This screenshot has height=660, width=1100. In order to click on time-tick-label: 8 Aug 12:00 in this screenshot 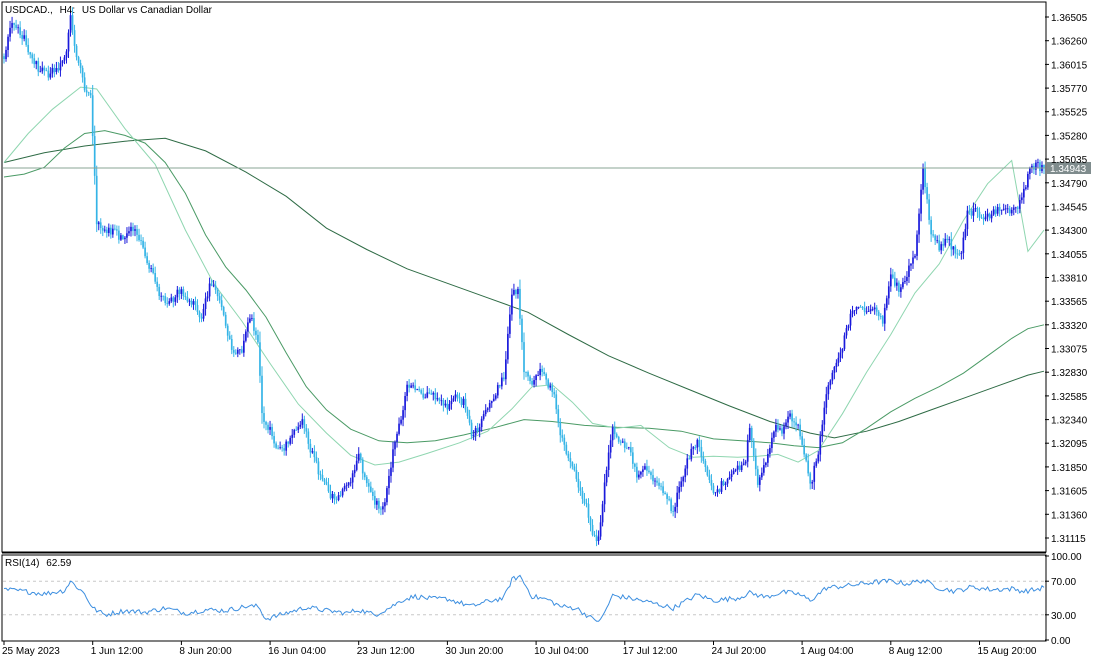, I will do `click(916, 651)`.